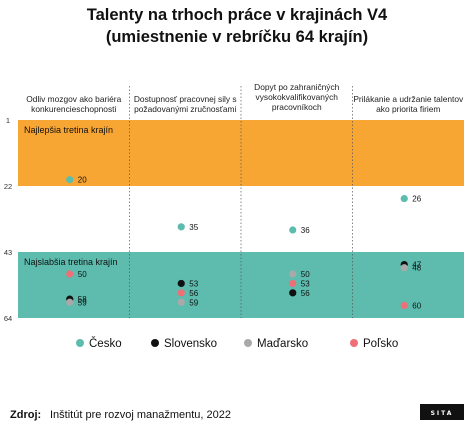 This screenshot has width=474, height=427. I want to click on y-tick-label: 1, so click(8, 120).